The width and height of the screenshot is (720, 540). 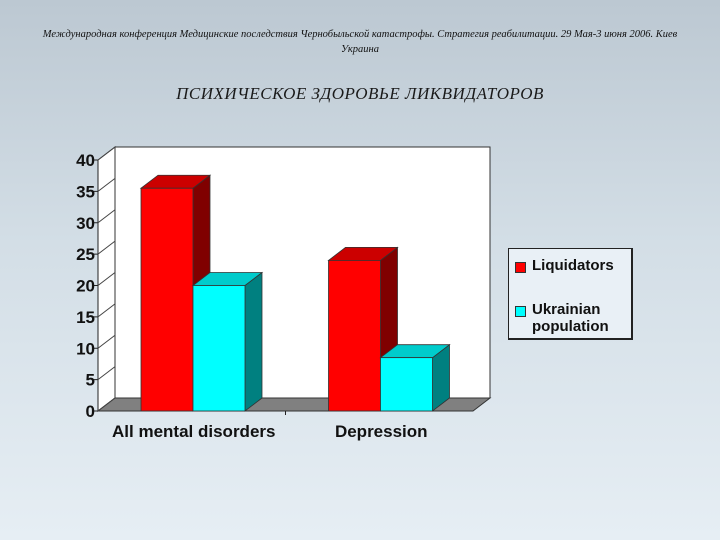 I want to click on legend-label-ukrainian: Ukrainian population, so click(x=570, y=318).